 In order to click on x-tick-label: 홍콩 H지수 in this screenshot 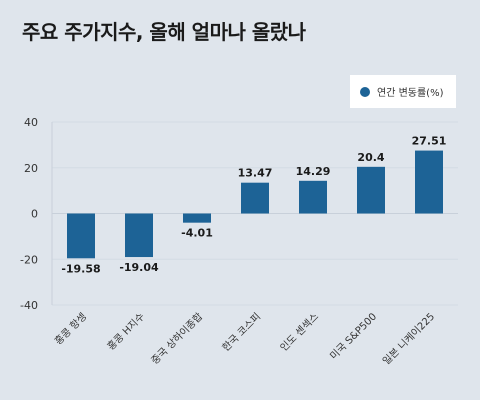, I will do `click(125, 331)`.